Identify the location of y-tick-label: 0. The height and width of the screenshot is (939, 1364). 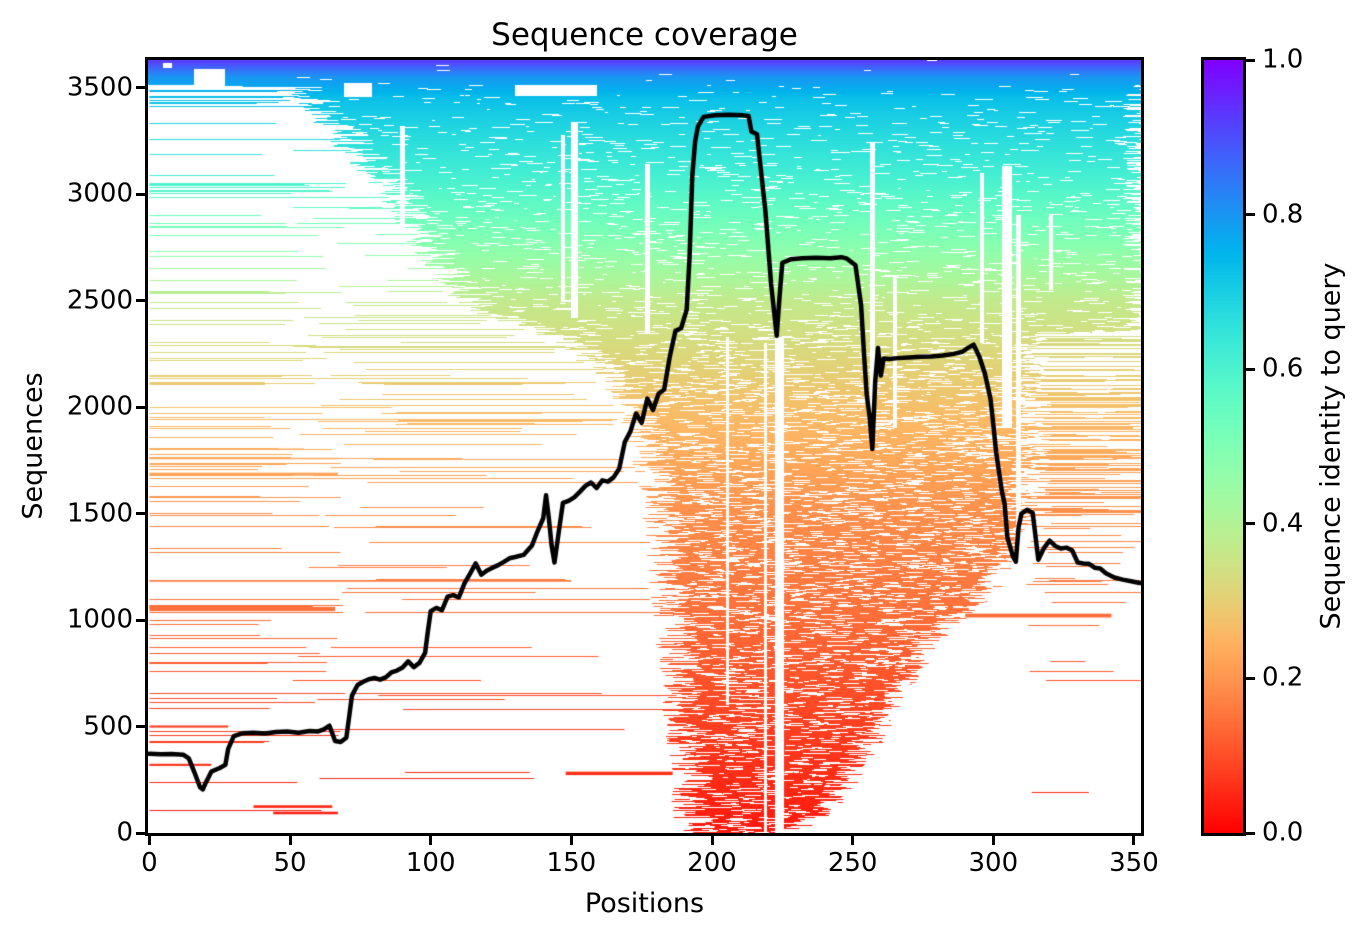
(124, 832).